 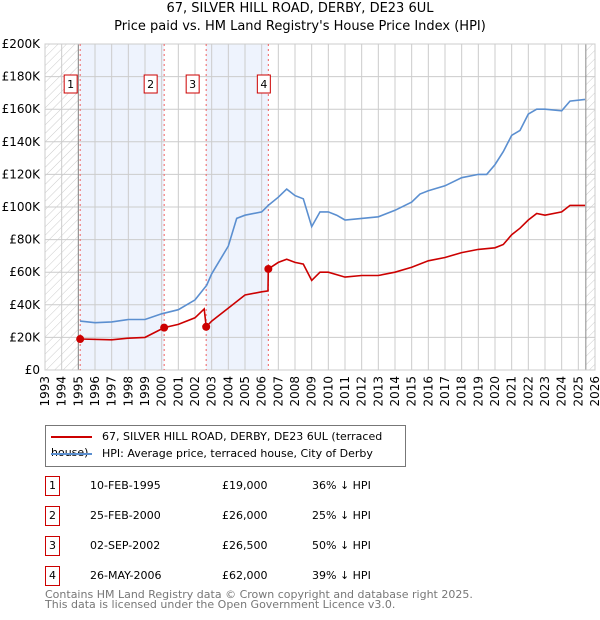 What do you see at coordinates (228, 391) in the screenshot?
I see `x-tick-label: 2004` at bounding box center [228, 391].